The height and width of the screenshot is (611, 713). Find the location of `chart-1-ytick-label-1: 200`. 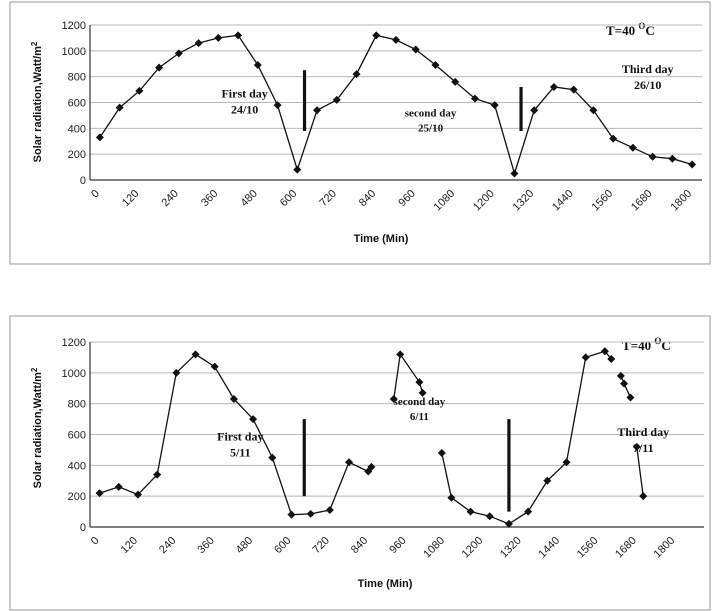

chart-1-ytick-label-1: 200 is located at coordinates (77, 155).